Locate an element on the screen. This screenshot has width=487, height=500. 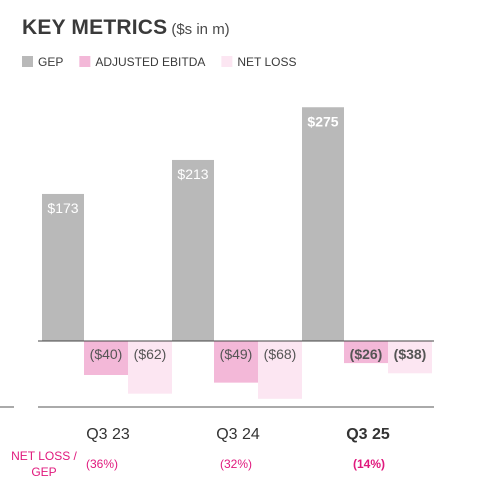
data-label-adjusted-ebitda-3: ($26) is located at coordinates (366, 354).